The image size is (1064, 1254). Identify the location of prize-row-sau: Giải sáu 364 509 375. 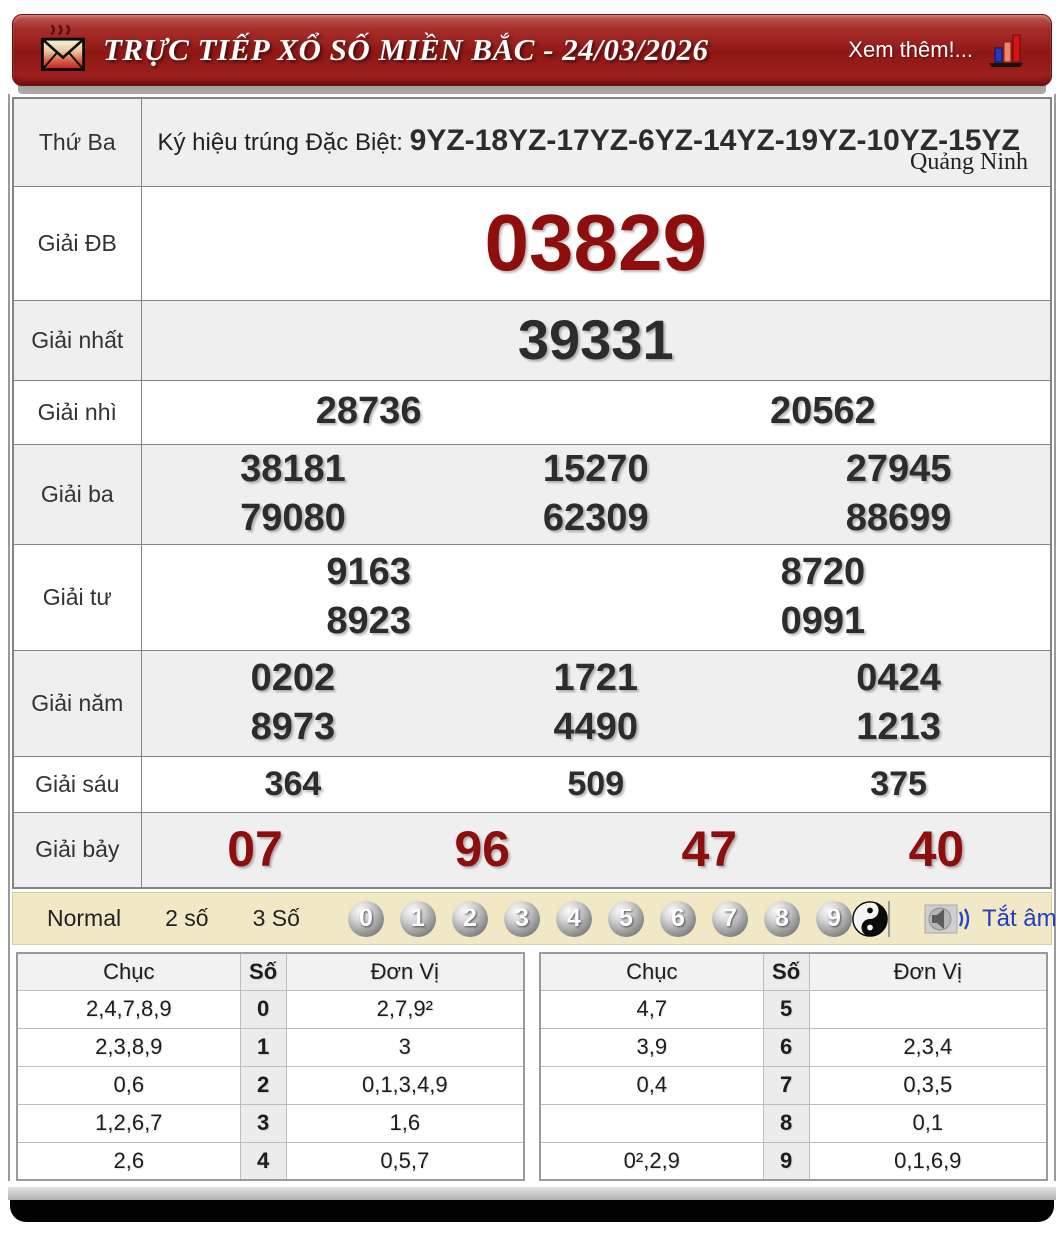
(532, 784).